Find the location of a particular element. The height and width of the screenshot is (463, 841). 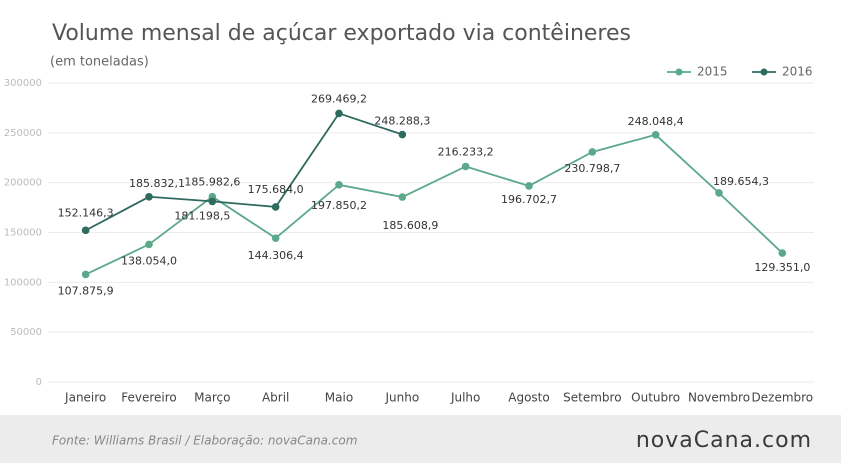

data-label: 107.875,9 is located at coordinates (86, 290).